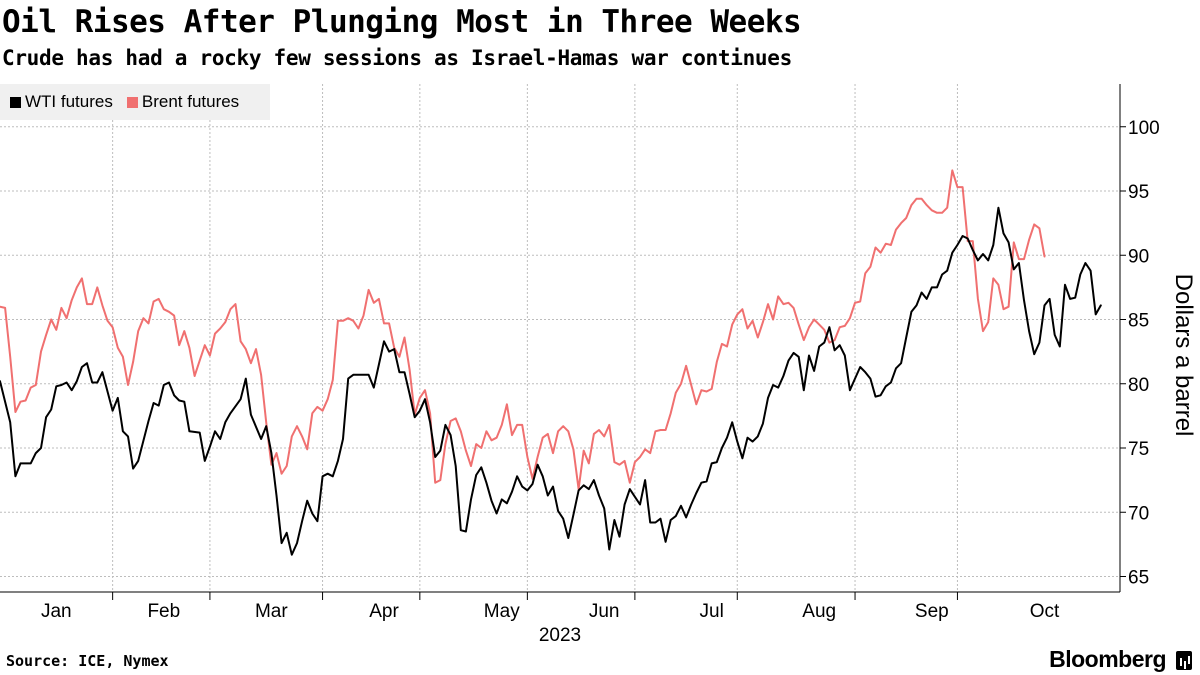 This screenshot has width=1200, height=675. What do you see at coordinates (1138, 321) in the screenshot?
I see `y-tick-label: 85` at bounding box center [1138, 321].